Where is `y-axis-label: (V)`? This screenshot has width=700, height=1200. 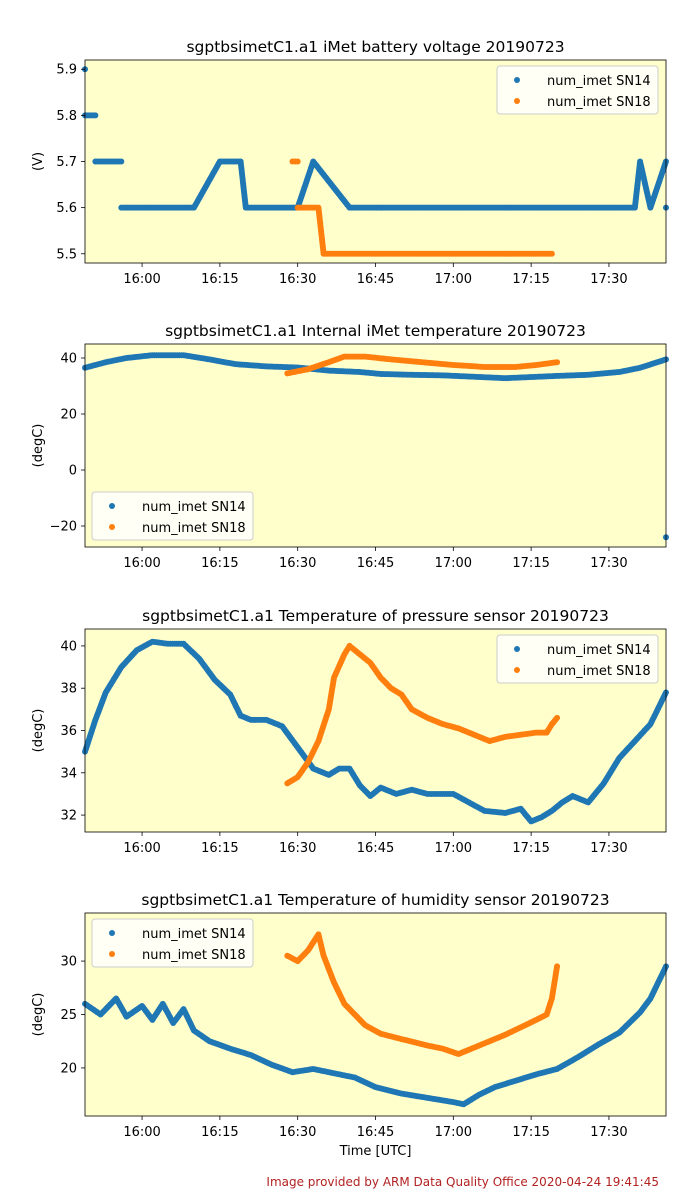
y-axis-label: (V) is located at coordinates (38, 161).